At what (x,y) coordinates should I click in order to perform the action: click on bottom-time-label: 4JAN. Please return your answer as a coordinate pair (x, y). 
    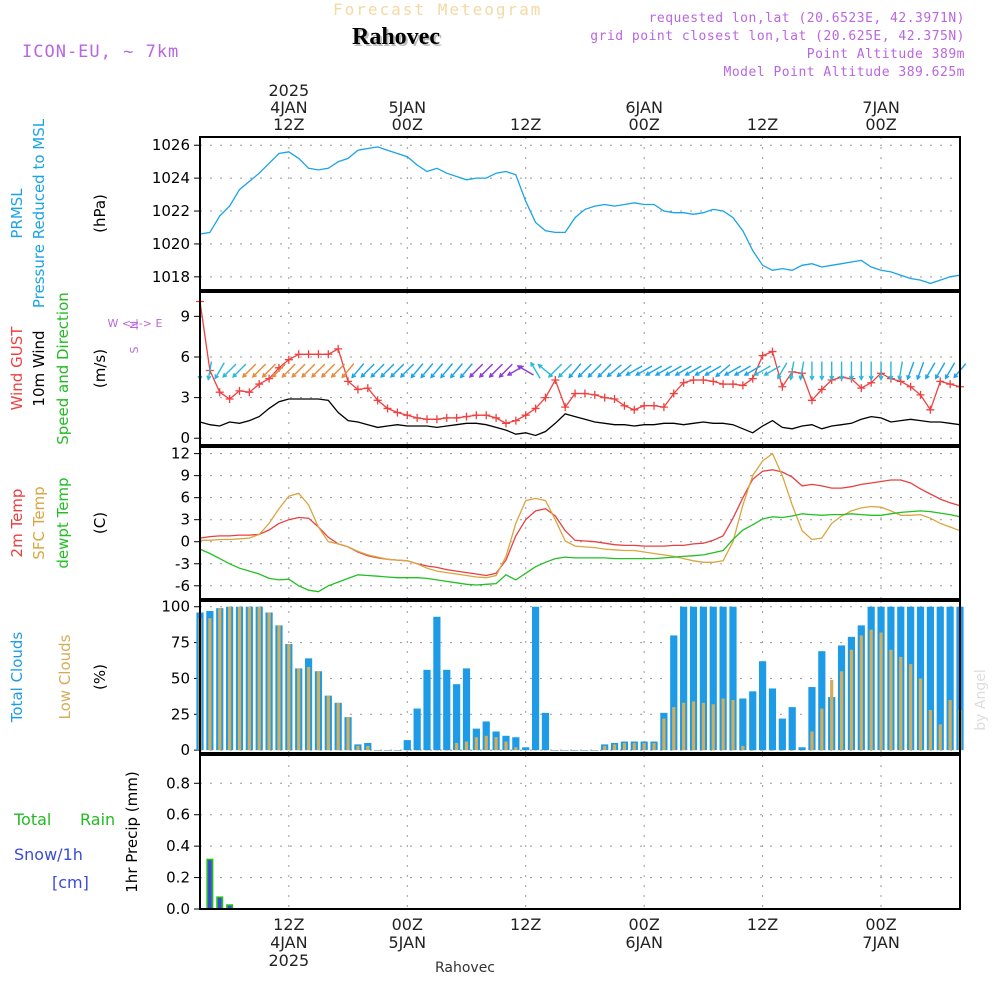
    Looking at the image, I should click on (289, 942).